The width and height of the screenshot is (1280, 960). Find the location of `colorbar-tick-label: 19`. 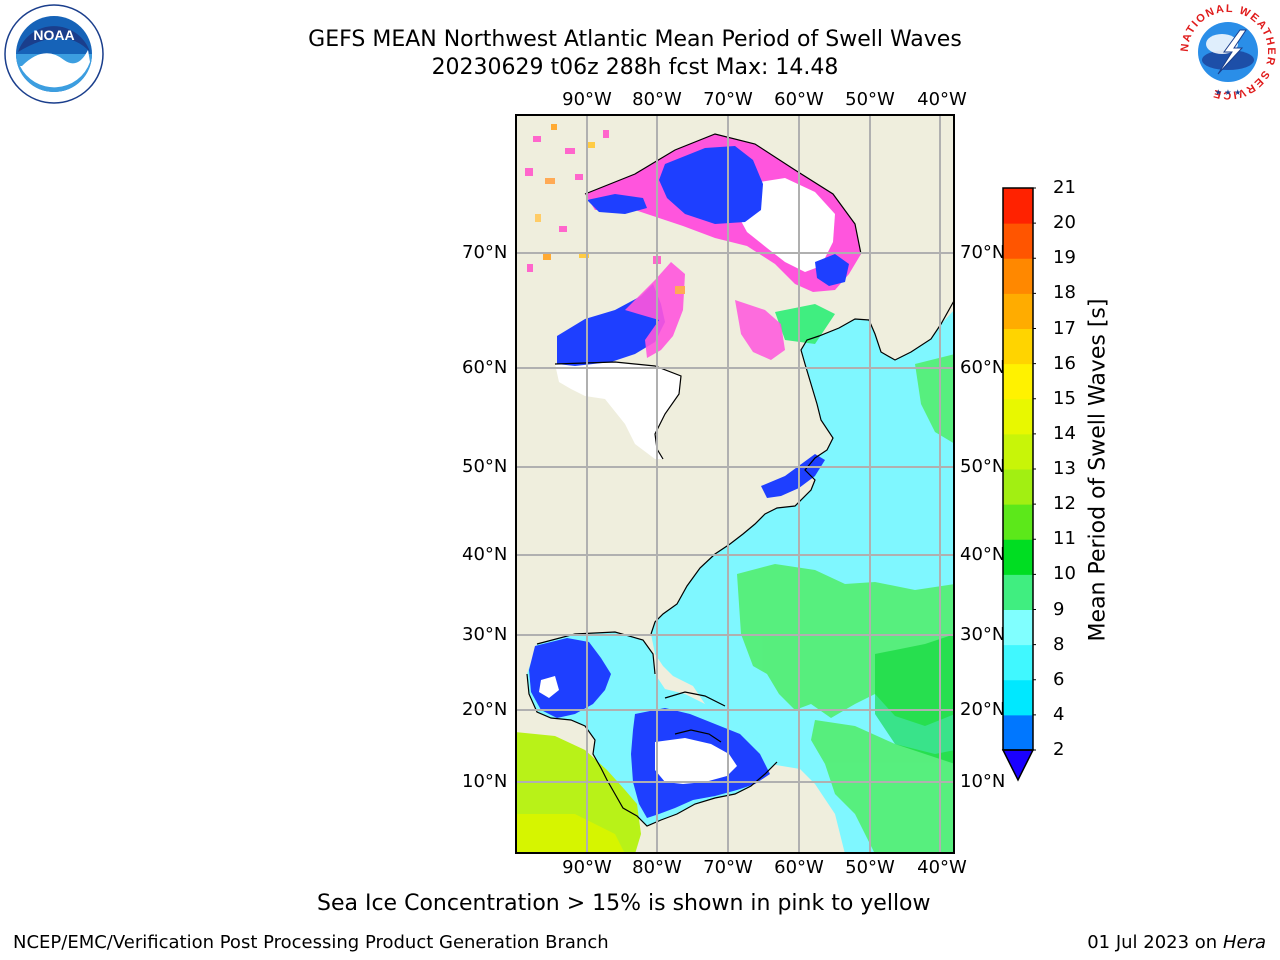

colorbar-tick-label: 19 is located at coordinates (1064, 258).